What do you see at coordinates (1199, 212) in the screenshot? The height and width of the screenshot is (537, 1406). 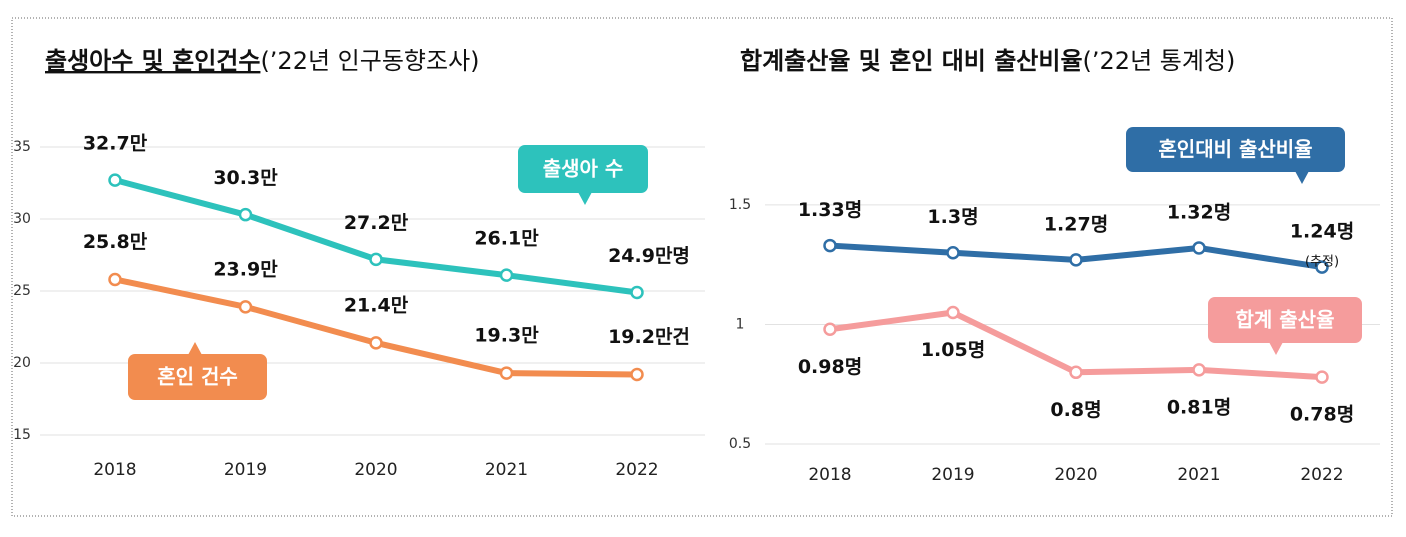 I see `value-label: 1.32명` at bounding box center [1199, 212].